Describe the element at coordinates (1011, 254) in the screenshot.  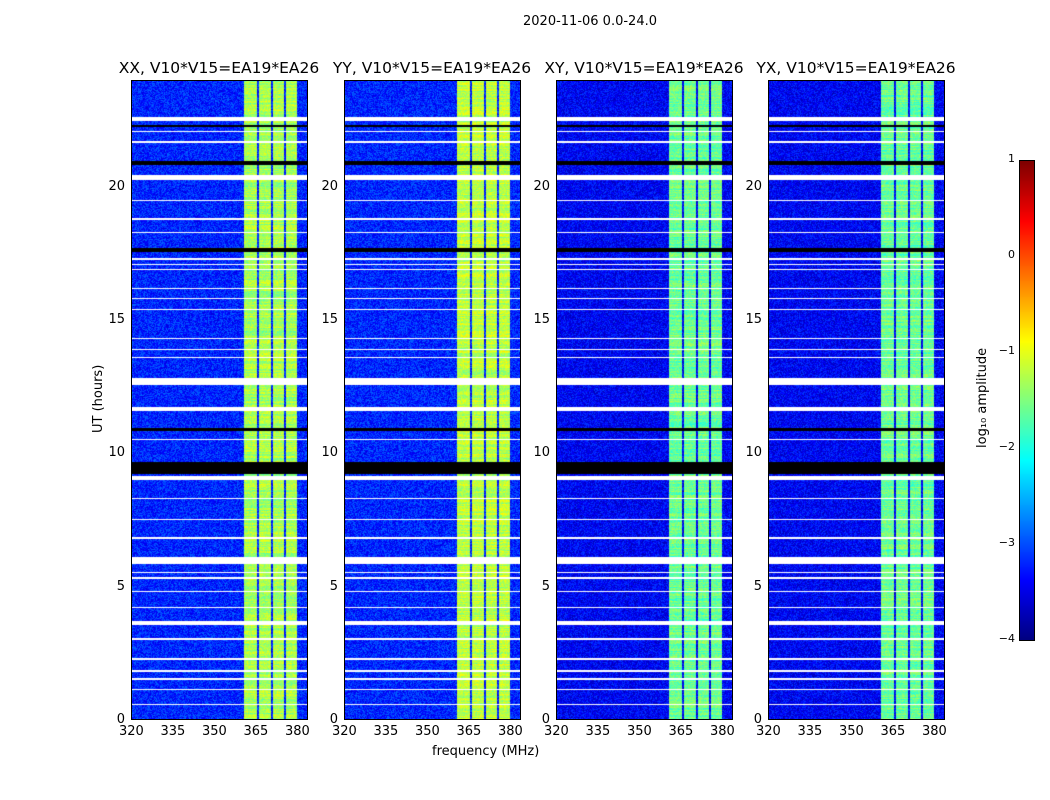
I see `colorbar-tick-label: 0` at that location.